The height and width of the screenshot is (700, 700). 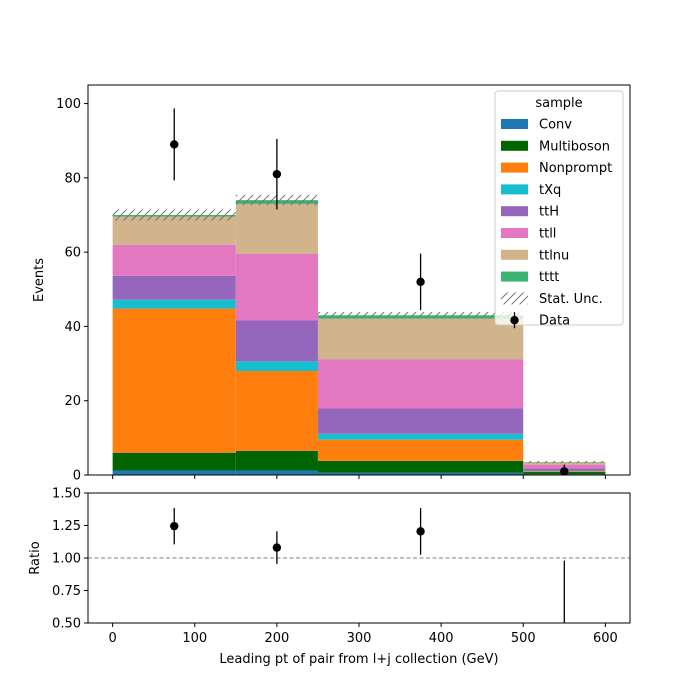 I want to click on ratio-ytick-label-0: 0.50, so click(x=66, y=624).